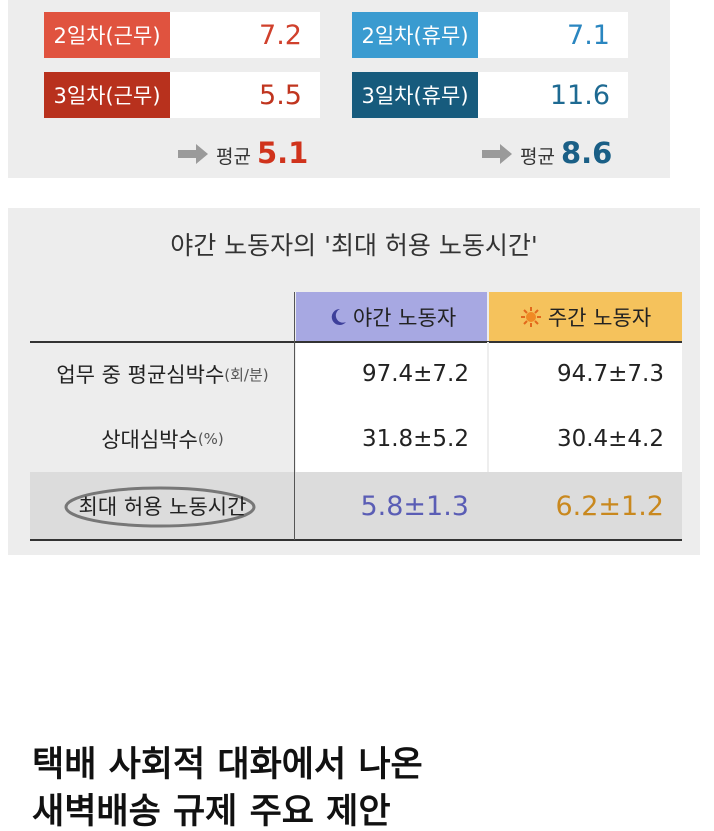 The width and height of the screenshot is (714, 831). Describe the element at coordinates (356, 506) in the screenshot. I see `highlight-row` at that location.